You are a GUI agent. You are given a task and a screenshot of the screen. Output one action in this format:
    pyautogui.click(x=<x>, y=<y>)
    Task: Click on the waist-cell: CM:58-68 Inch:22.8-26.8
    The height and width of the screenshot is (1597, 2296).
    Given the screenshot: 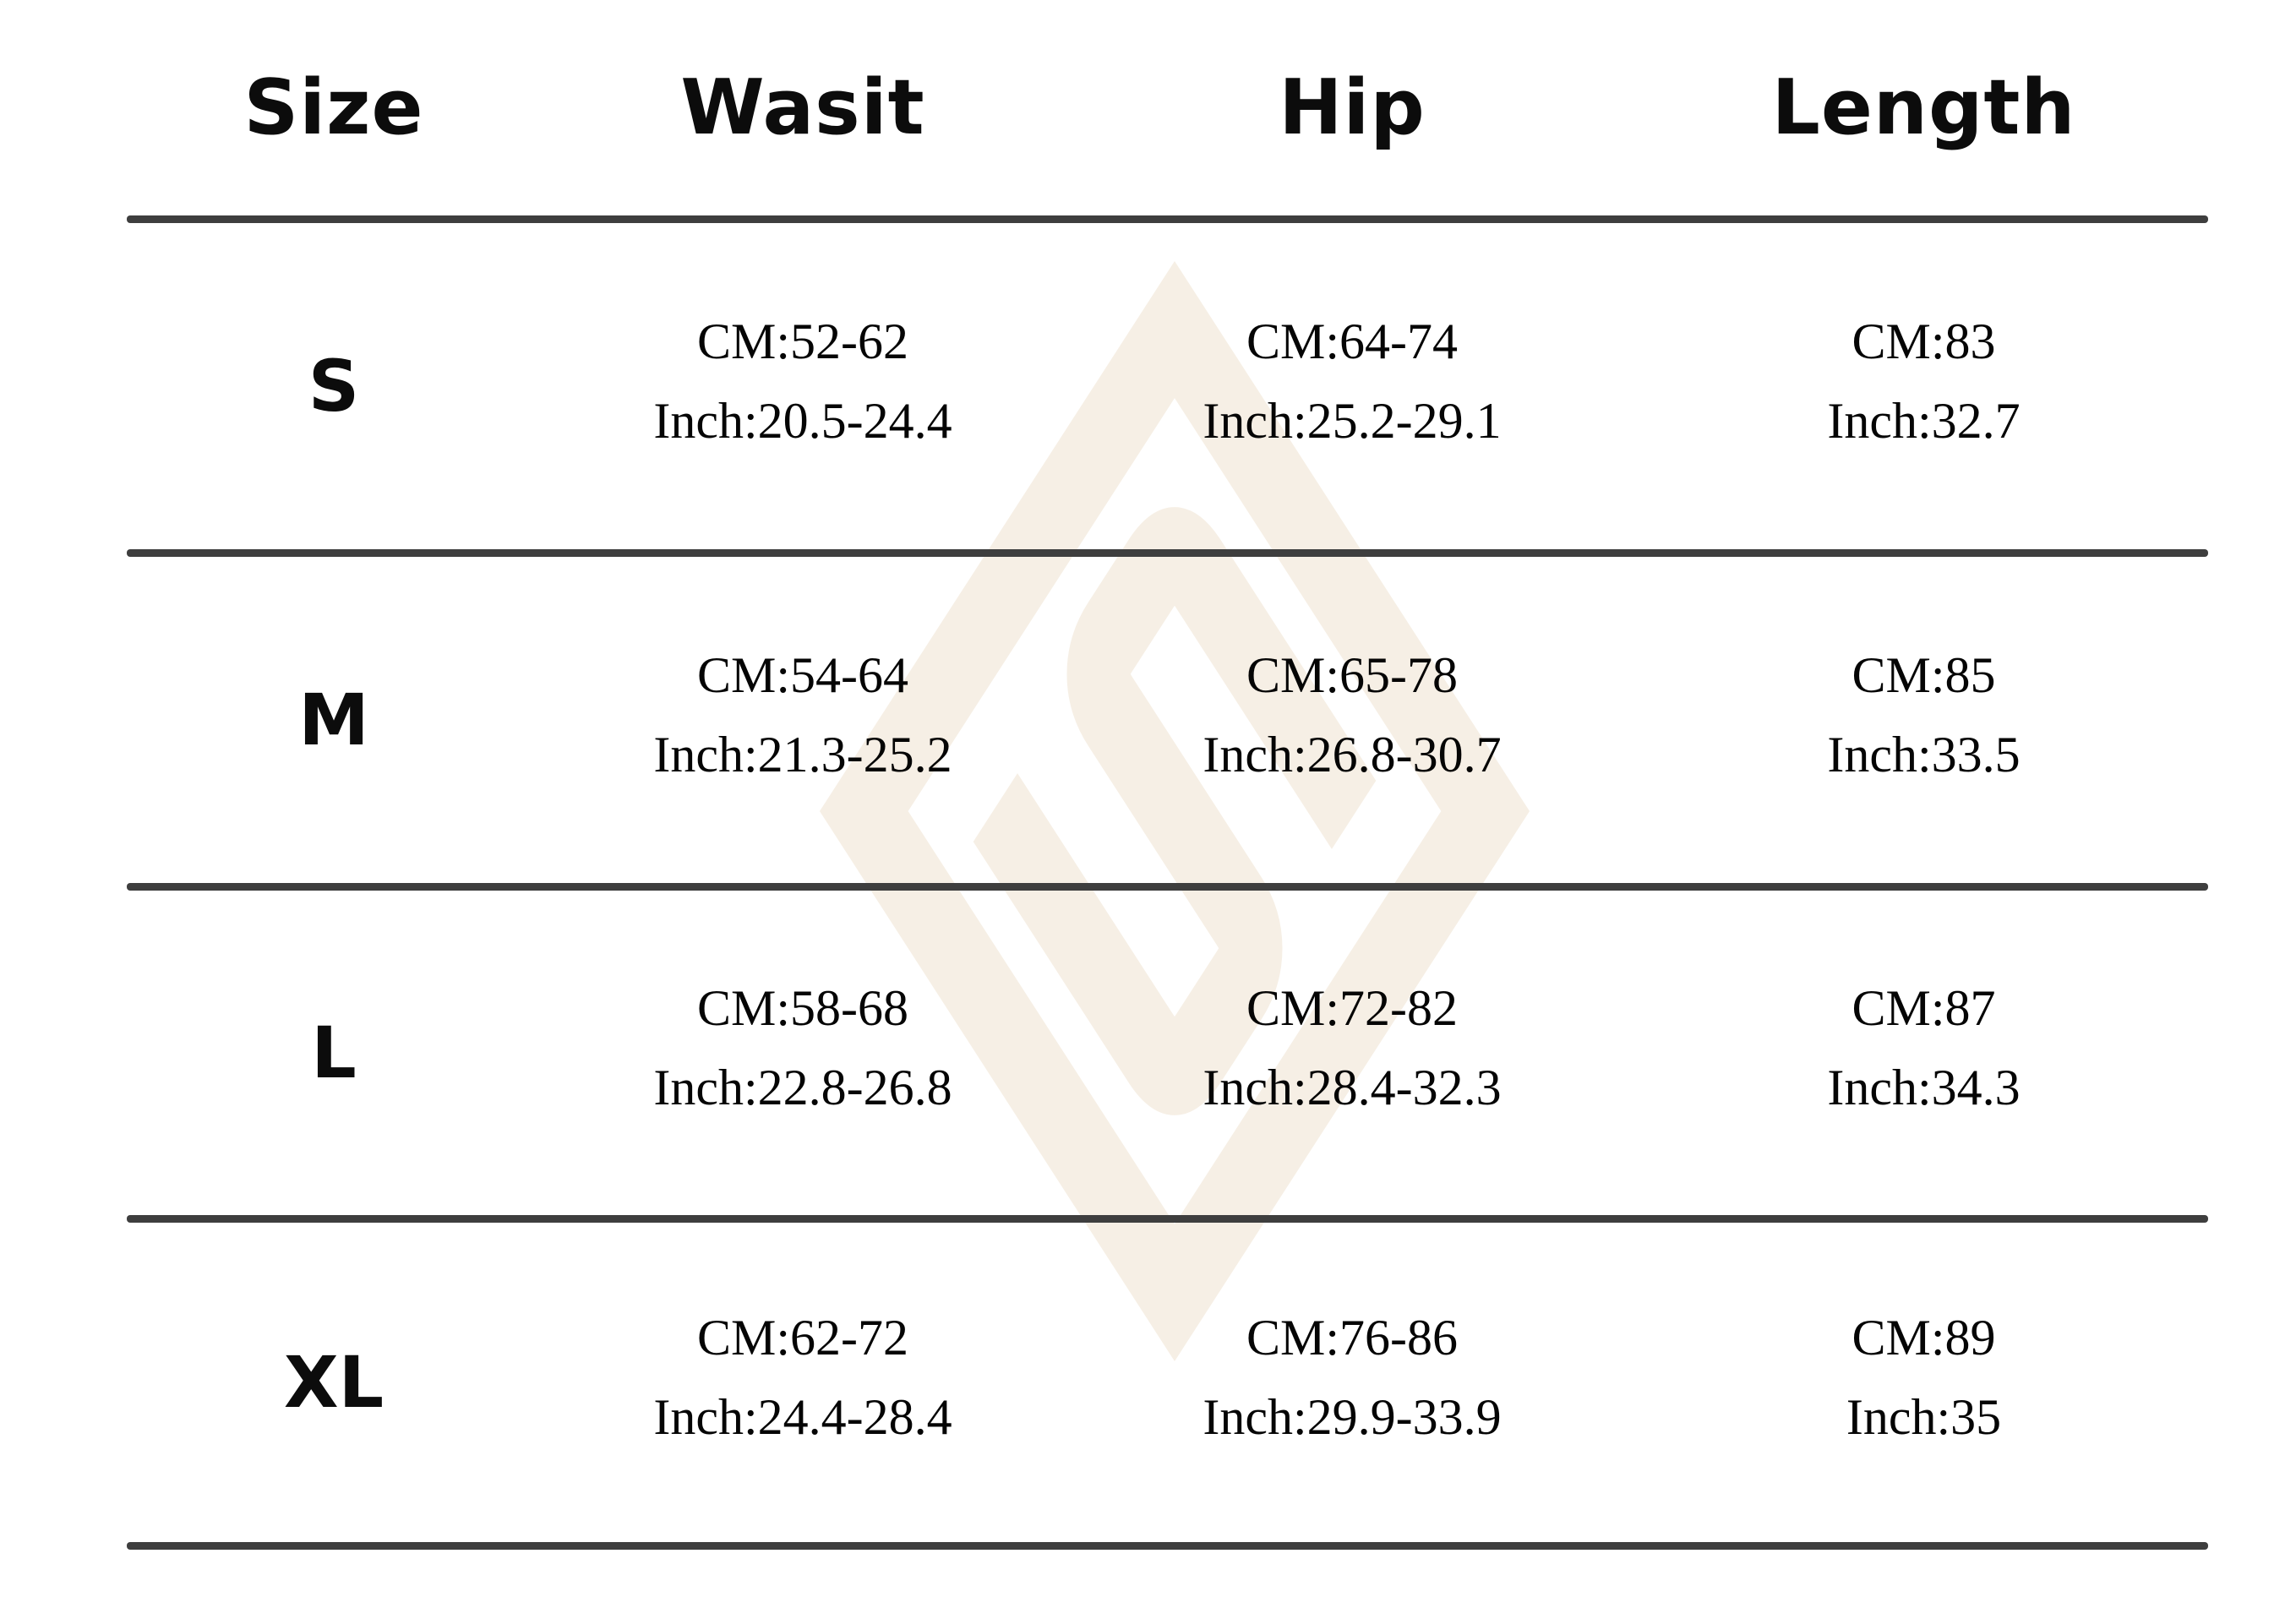 What is the action you would take?
    pyautogui.click(x=803, y=1047)
    